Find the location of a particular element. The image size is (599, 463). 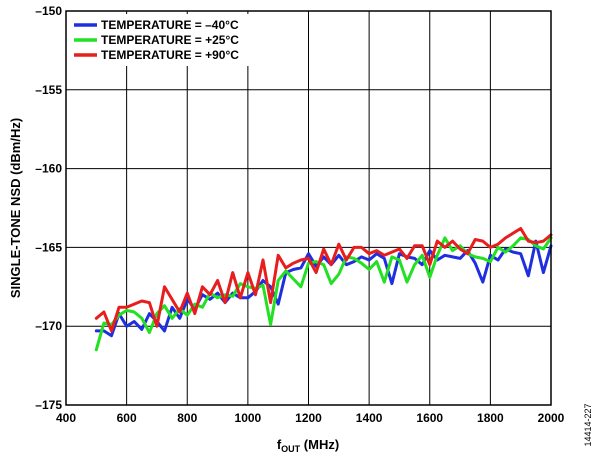

x-tick-label: 600 is located at coordinates (127, 418).